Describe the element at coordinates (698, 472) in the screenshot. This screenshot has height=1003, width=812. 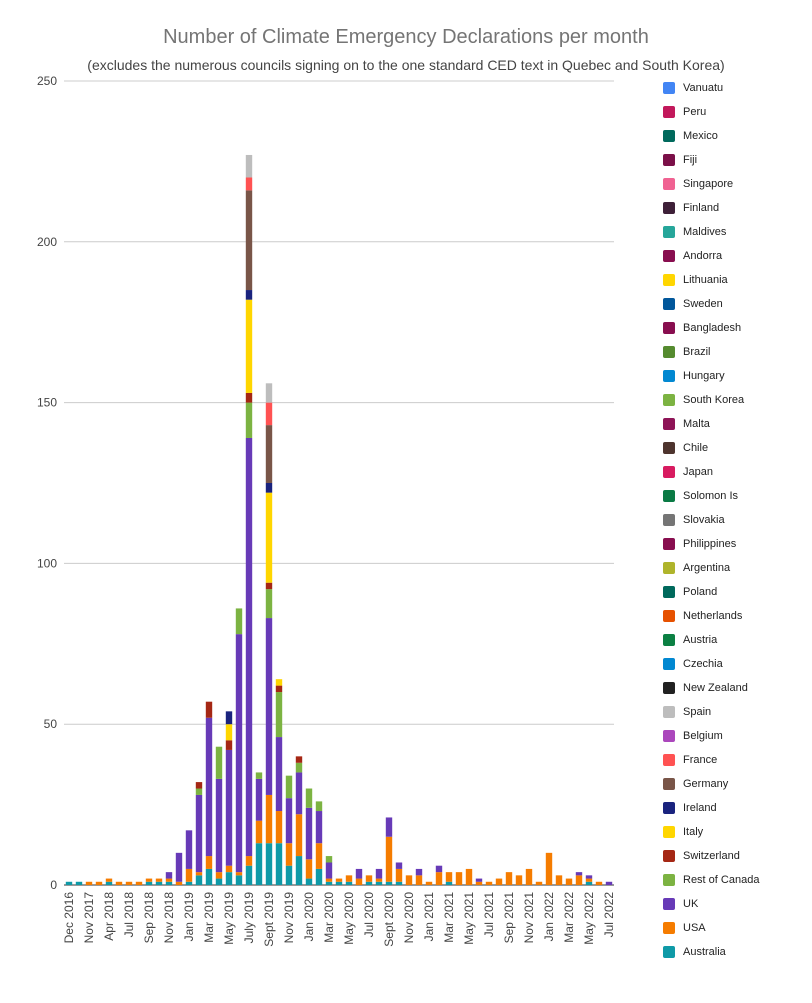
I see `legend-label: Japan` at that location.